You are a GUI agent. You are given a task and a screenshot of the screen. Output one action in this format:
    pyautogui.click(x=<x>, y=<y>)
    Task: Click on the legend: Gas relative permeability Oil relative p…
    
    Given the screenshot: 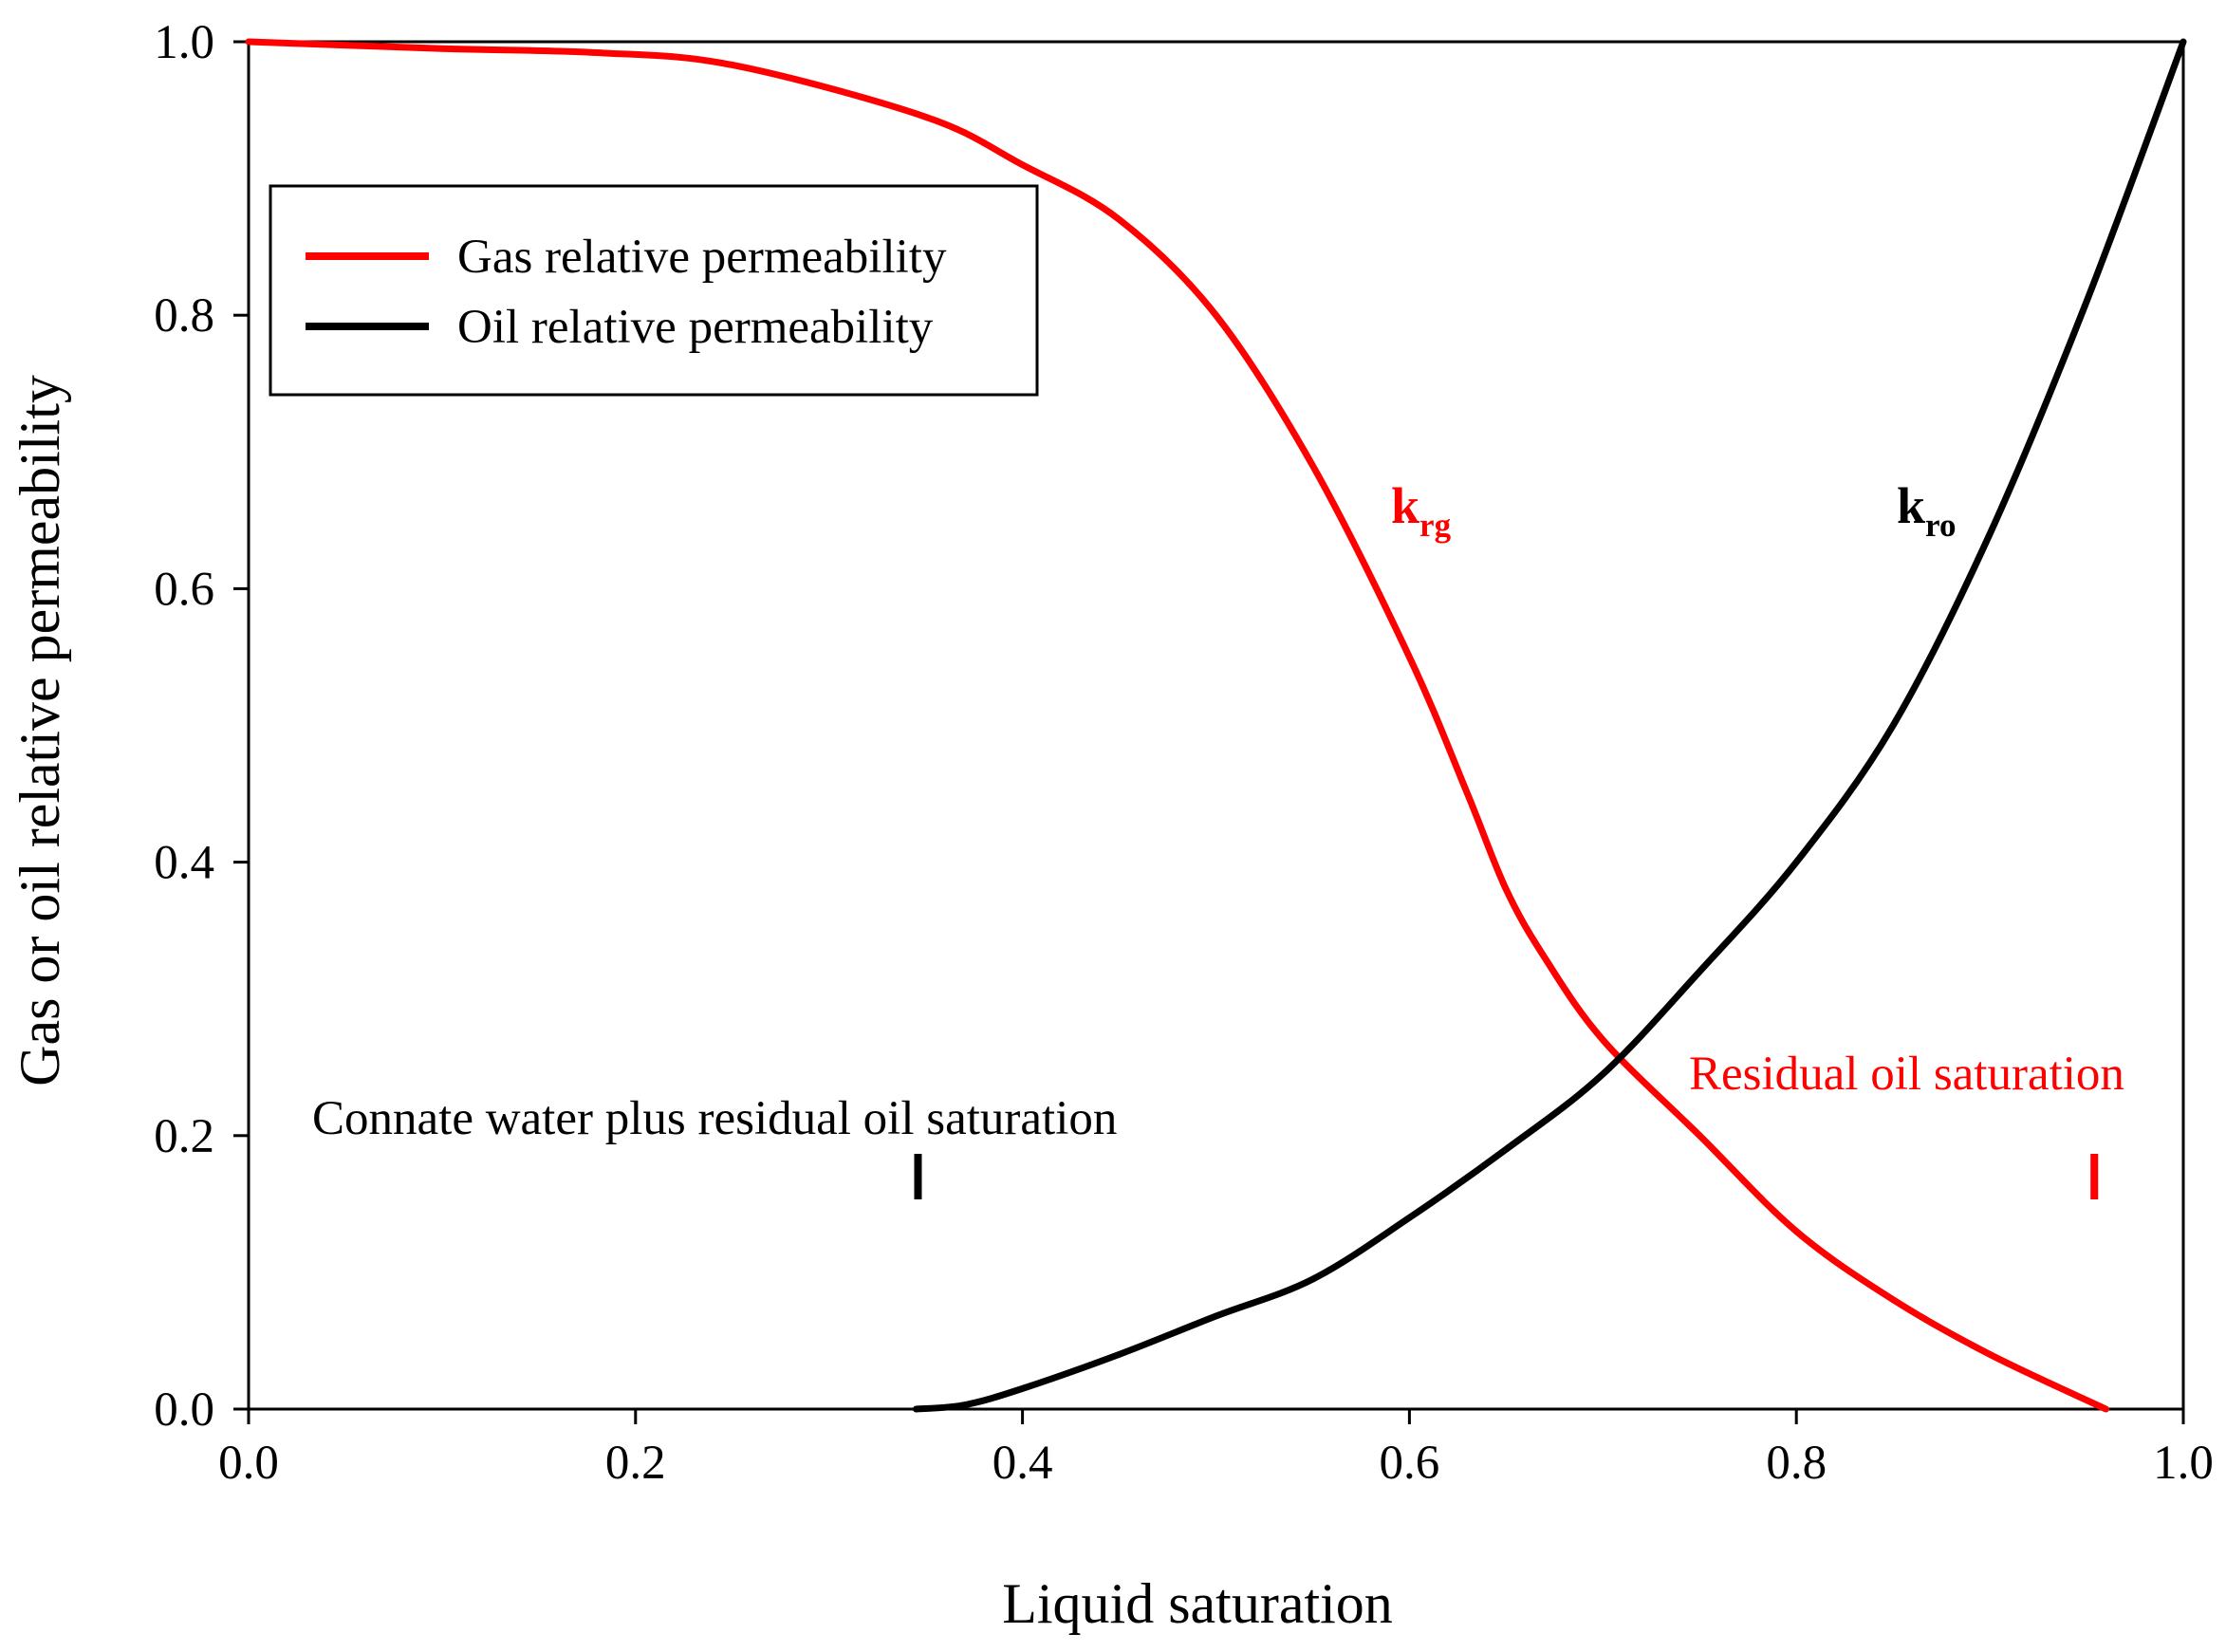 What is the action you would take?
    pyautogui.click(x=654, y=290)
    